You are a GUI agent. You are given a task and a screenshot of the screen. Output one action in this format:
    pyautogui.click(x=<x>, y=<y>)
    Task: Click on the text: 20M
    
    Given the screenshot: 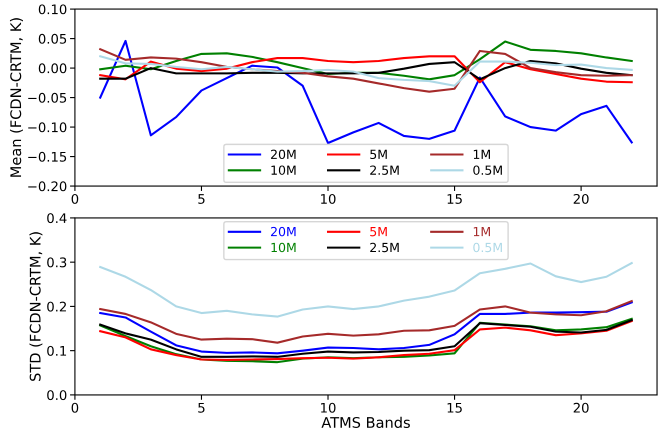 What is the action you would take?
    pyautogui.click(x=283, y=231)
    